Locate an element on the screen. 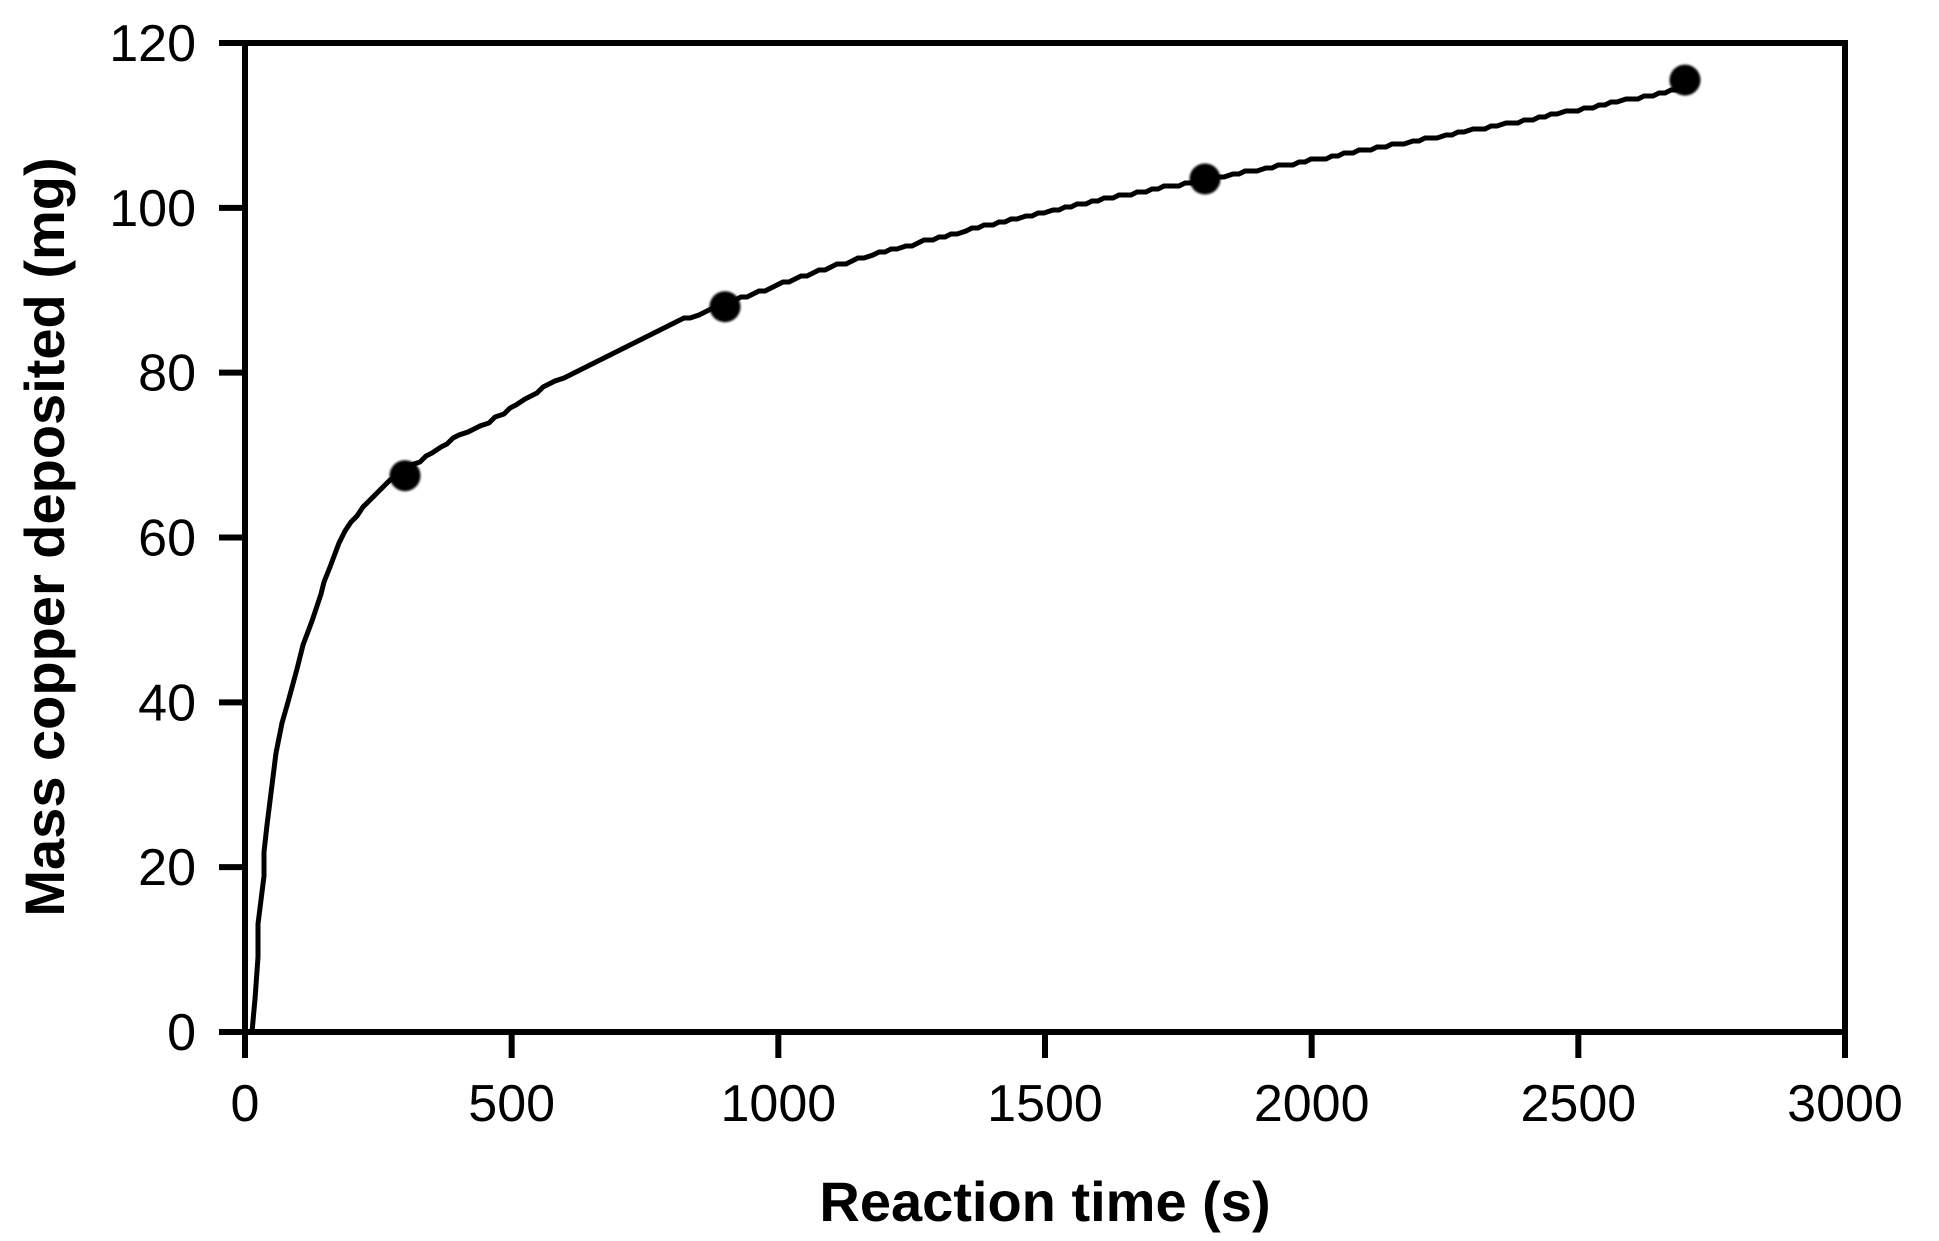 This screenshot has width=1939, height=1241. x-tick-label: 2500 is located at coordinates (1578, 1104).